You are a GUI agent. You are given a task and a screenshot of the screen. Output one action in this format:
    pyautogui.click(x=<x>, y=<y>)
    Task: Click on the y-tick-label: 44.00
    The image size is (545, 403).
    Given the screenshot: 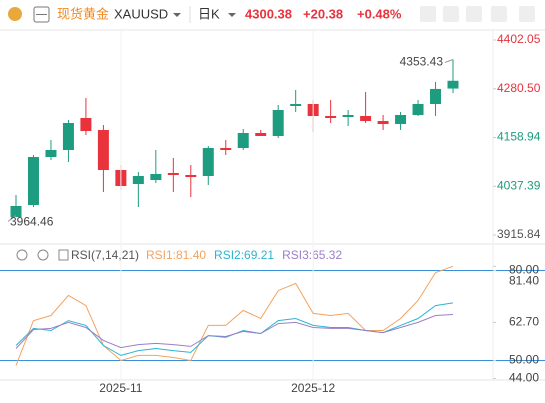 What is the action you would take?
    pyautogui.click(x=524, y=378)
    